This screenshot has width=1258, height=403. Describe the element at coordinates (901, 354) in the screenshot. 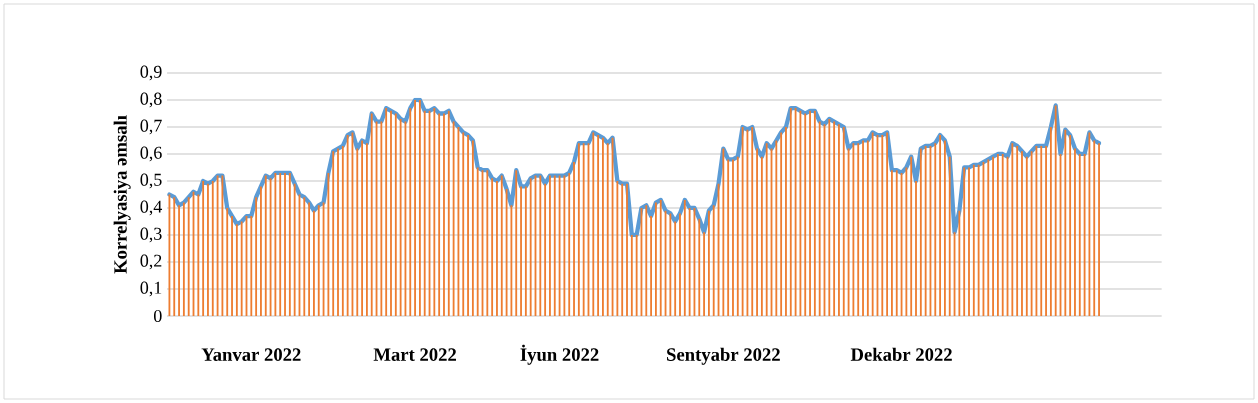

I see `x-tick-label: Dekabr 2022` at that location.